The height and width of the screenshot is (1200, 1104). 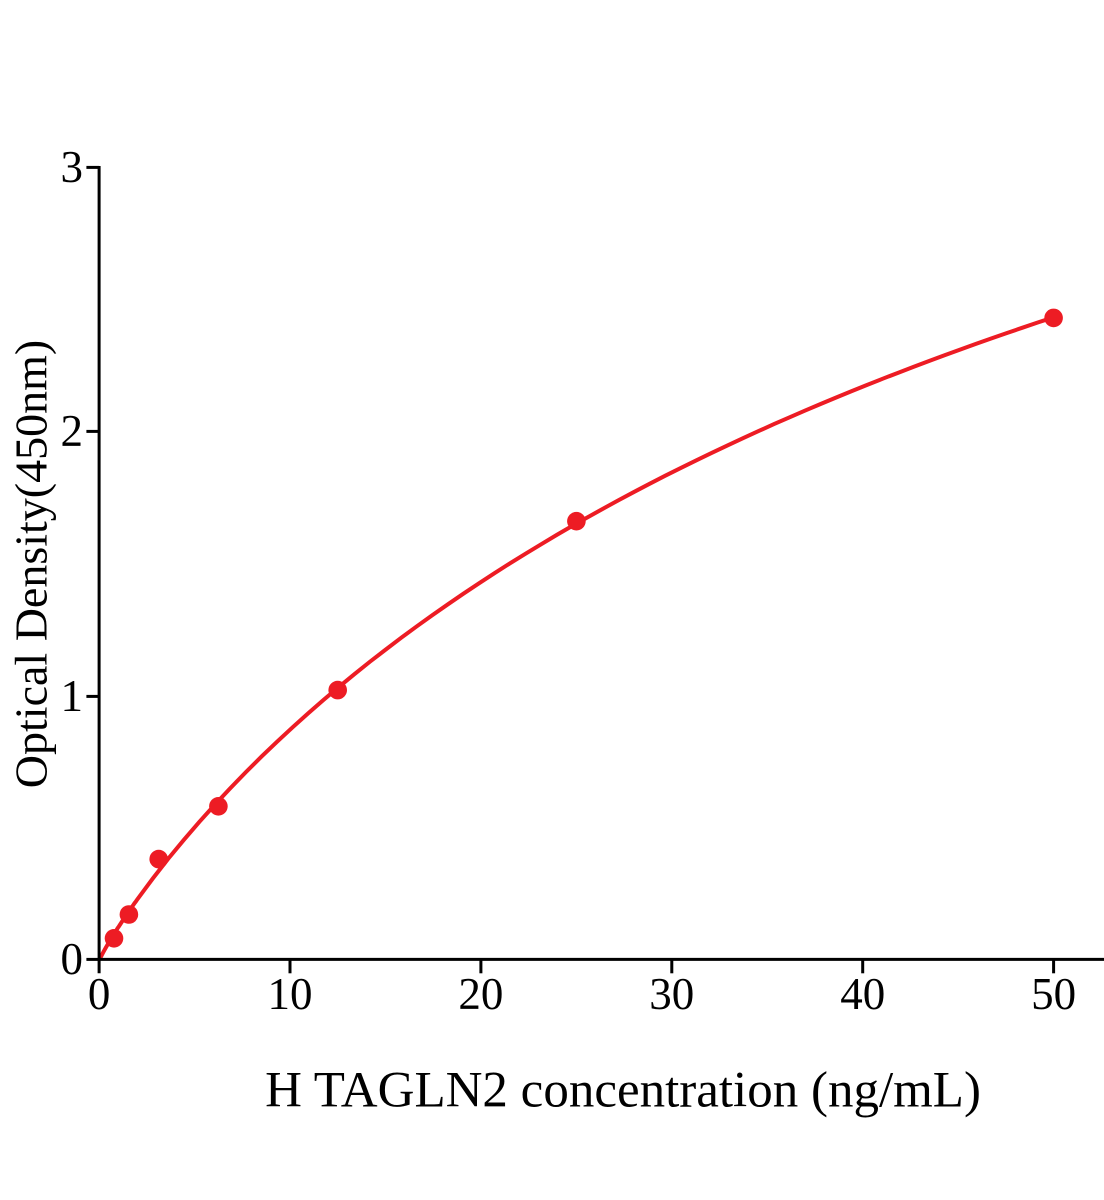 I want to click on svg-text: 20, so click(x=480, y=994).